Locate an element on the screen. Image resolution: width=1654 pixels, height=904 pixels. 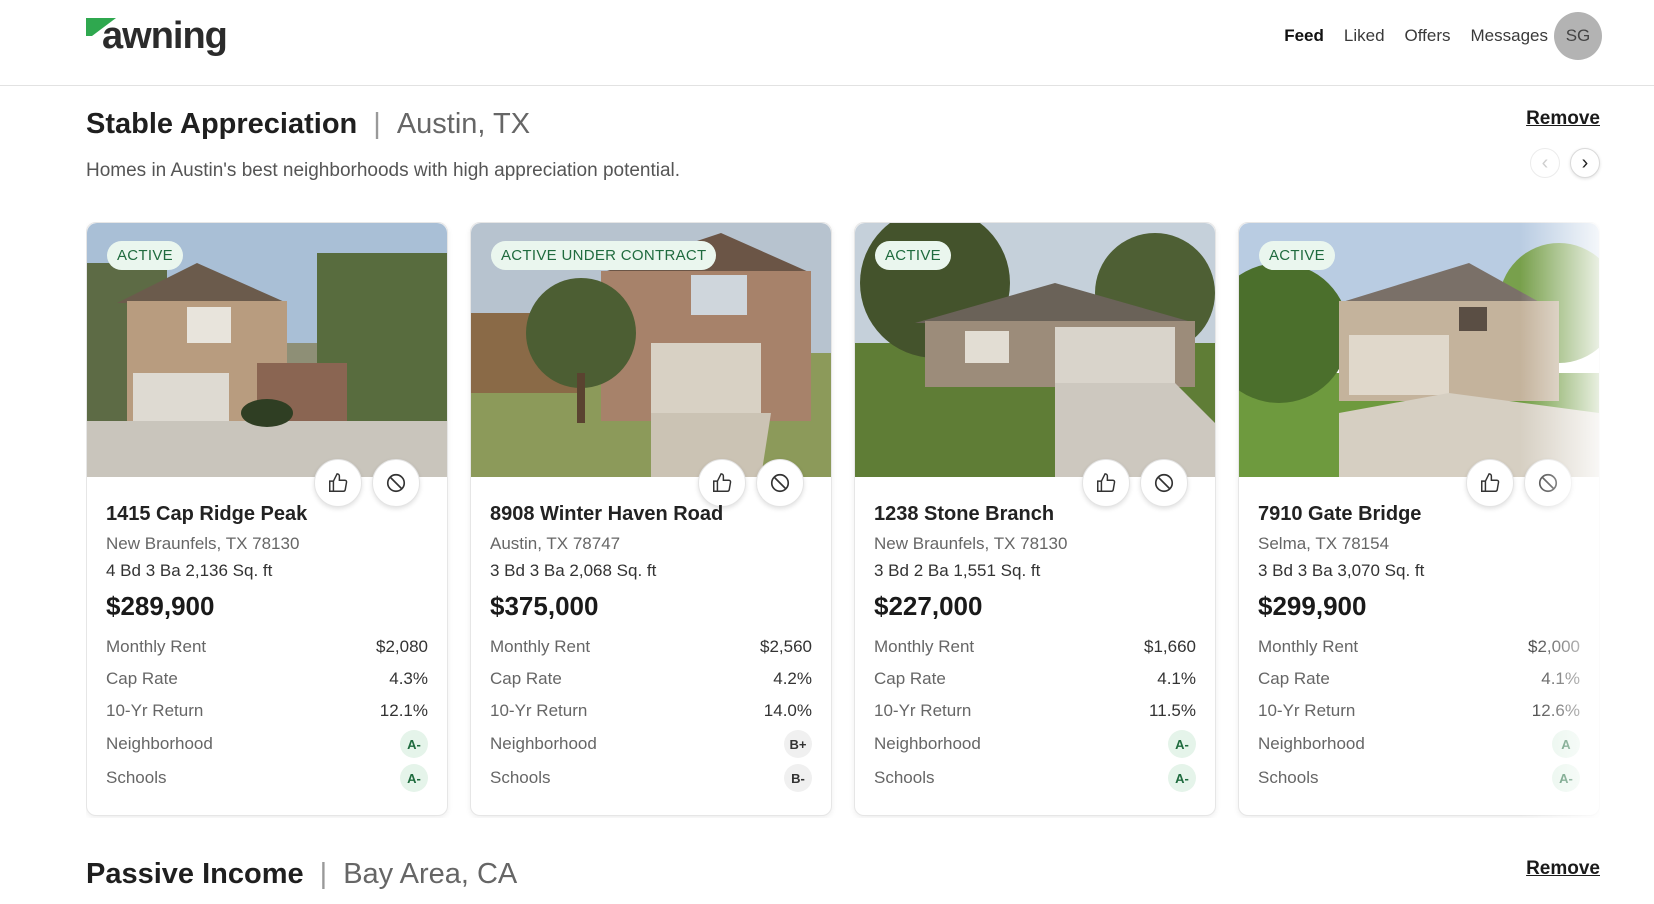
metric-value: $2,560 is located at coordinates (786, 646).